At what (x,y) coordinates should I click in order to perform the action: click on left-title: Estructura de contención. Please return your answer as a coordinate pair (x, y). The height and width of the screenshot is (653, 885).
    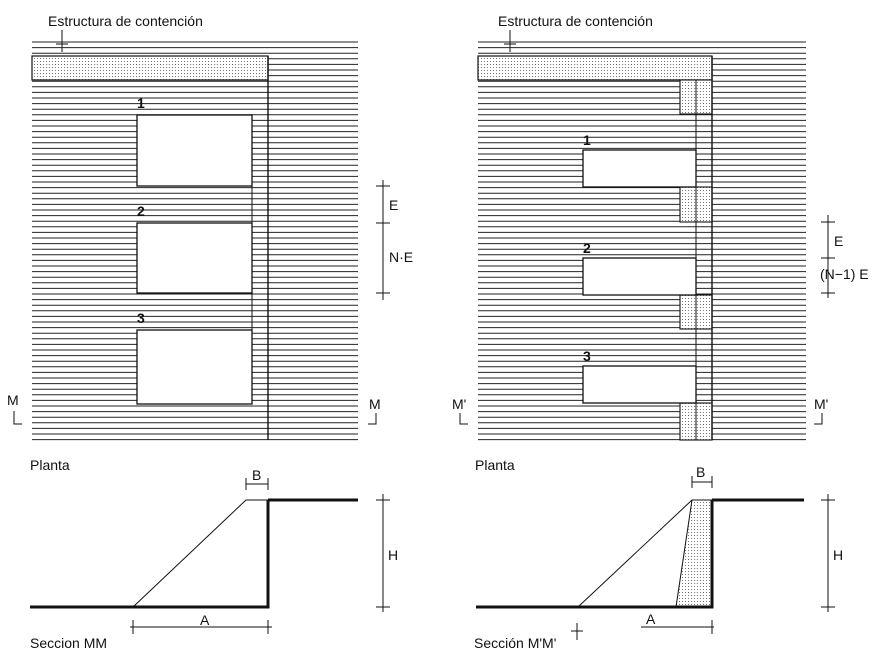
    Looking at the image, I should click on (125, 21).